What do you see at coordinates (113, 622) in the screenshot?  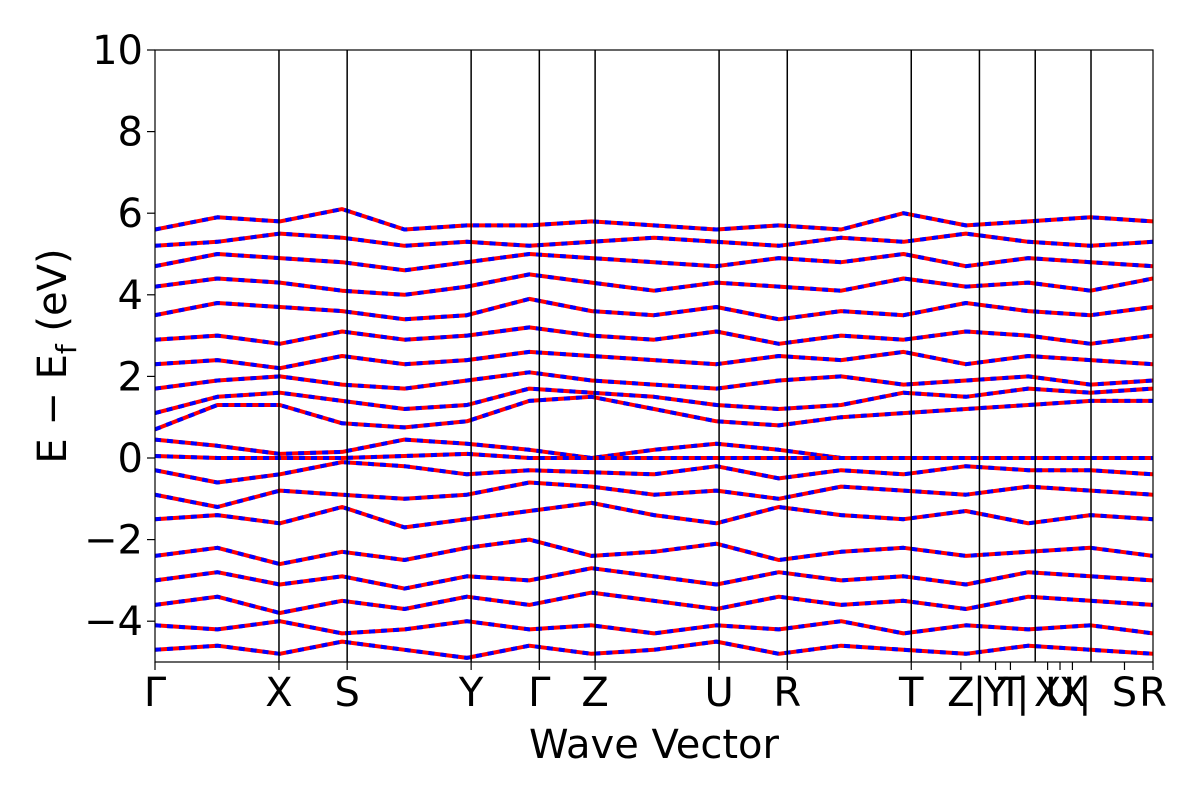 I see `y-tick-label: −4` at bounding box center [113, 622].